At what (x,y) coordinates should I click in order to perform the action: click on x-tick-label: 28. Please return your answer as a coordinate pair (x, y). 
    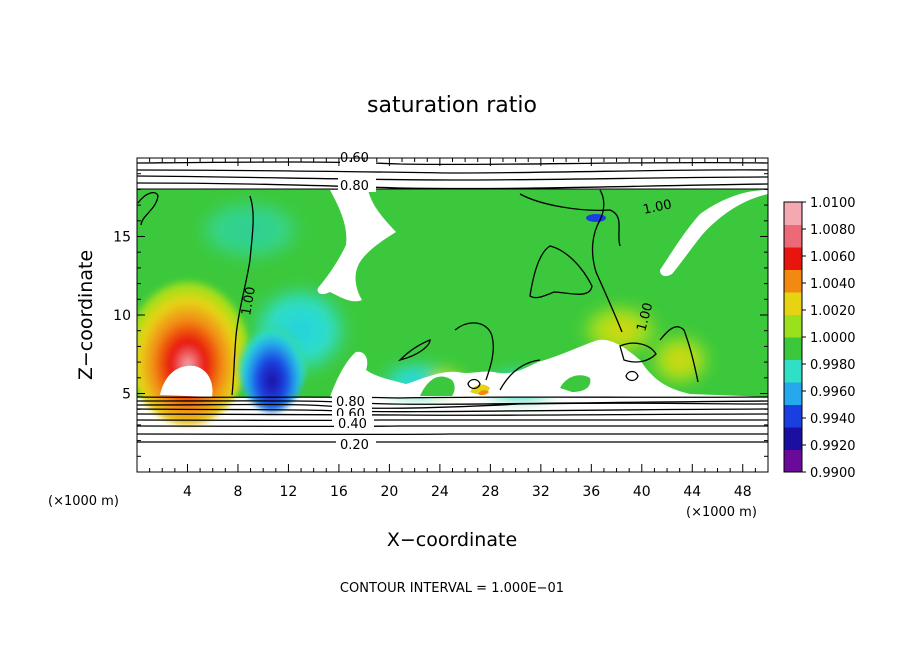
    Looking at the image, I should click on (490, 492).